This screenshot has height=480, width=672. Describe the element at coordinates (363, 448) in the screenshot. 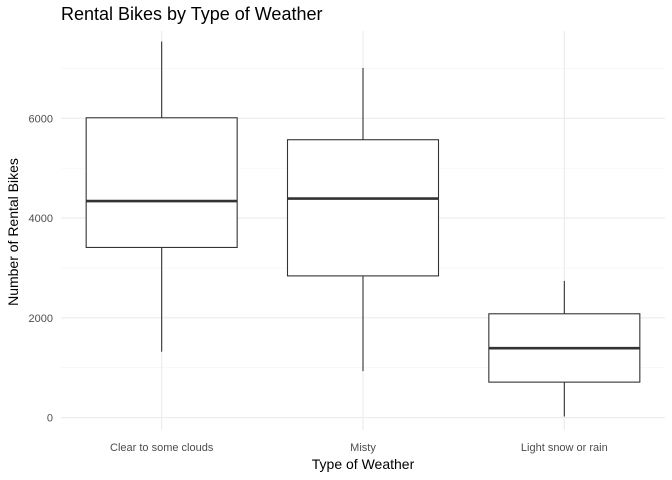

I see `x-tick-label: Misty` at that location.